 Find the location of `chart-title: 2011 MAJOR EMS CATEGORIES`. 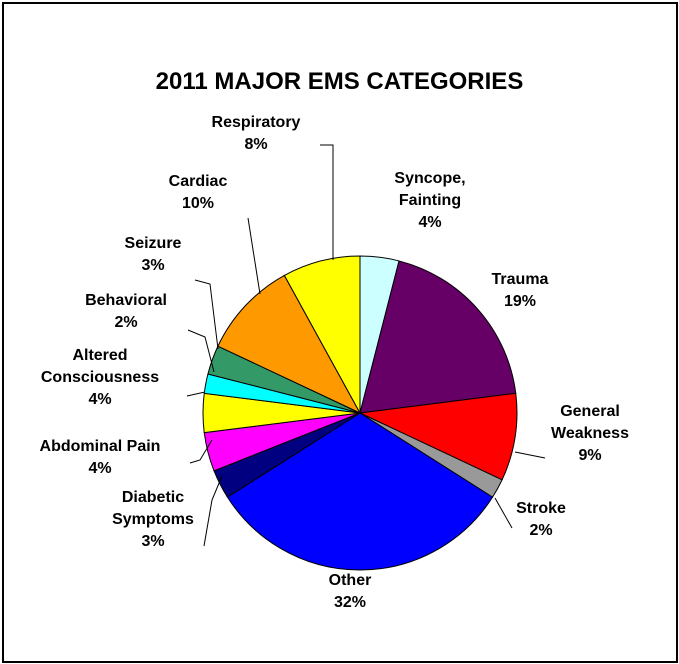

chart-title: 2011 MAJOR EMS CATEGORIES is located at coordinates (339, 81).